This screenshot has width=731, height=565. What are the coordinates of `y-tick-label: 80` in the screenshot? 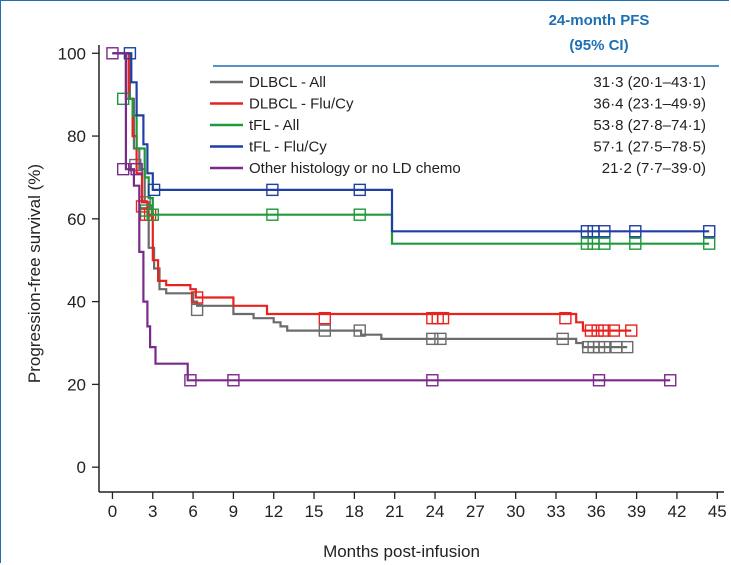 It's located at (76, 136).